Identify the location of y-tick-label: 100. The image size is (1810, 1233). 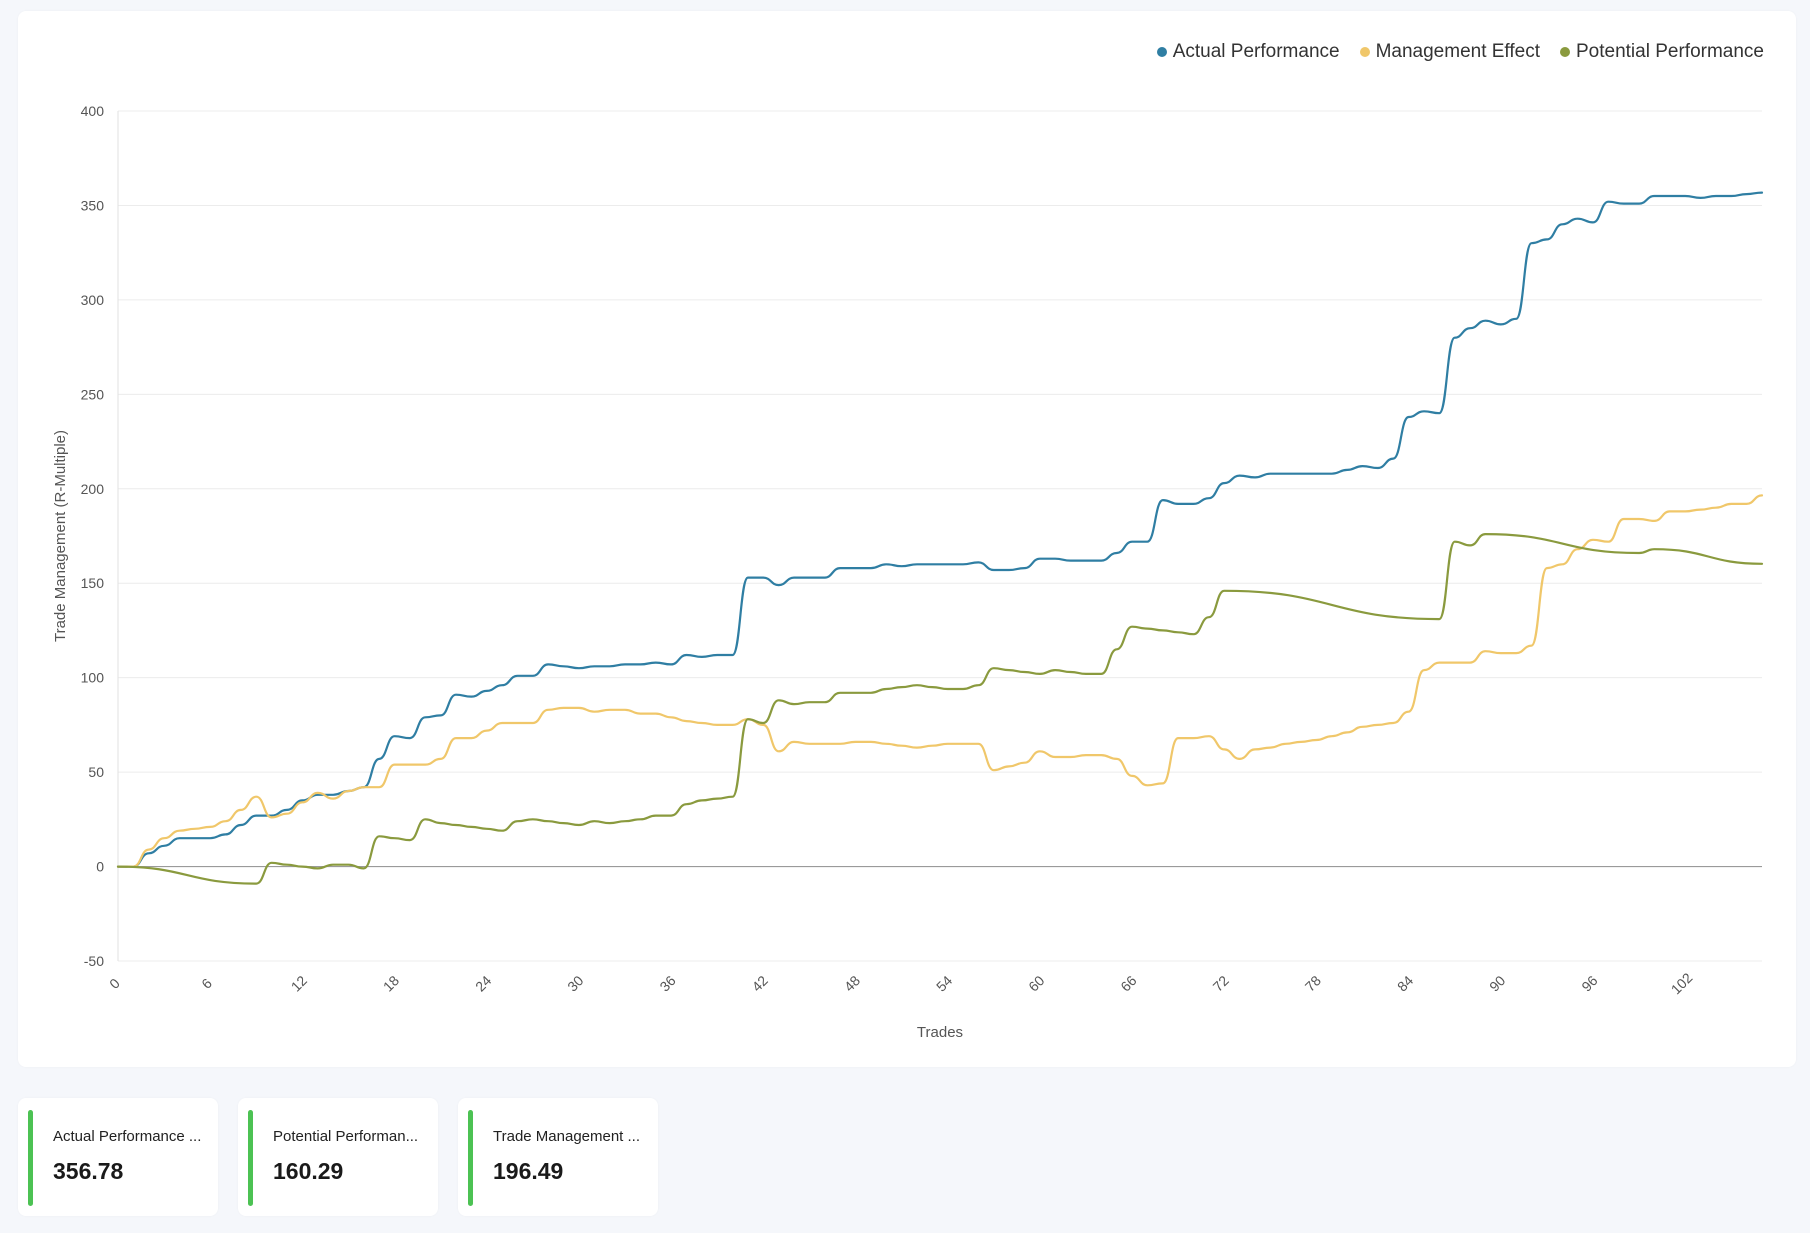
(93, 678).